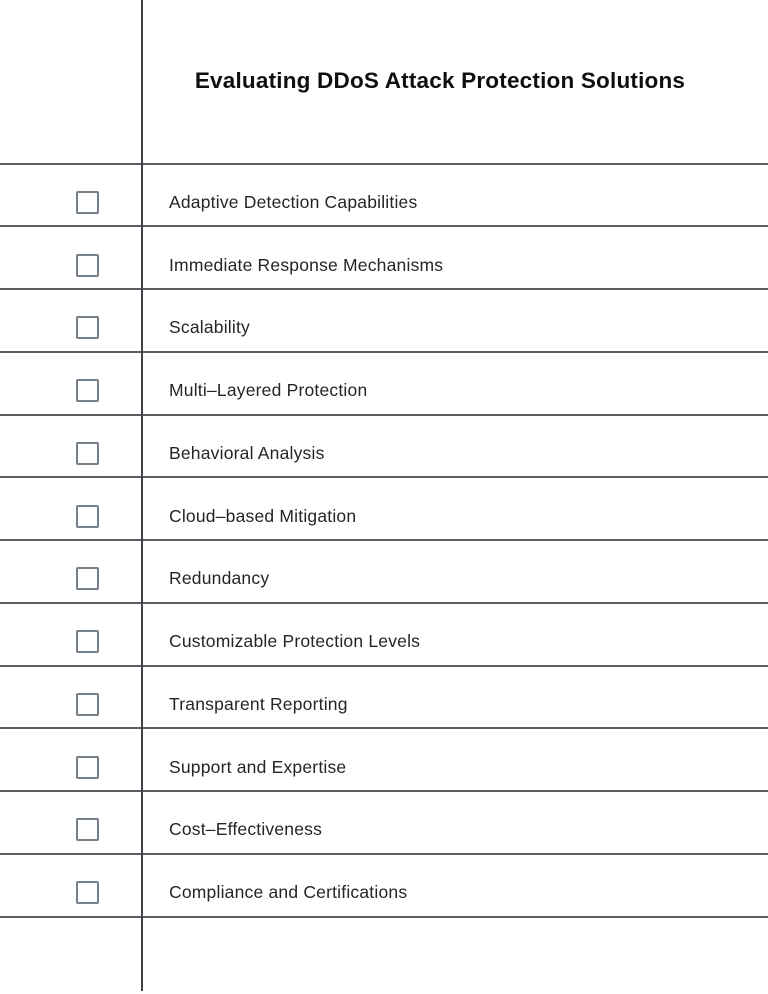 The width and height of the screenshot is (768, 994). I want to click on checklist-item-label: Scalability, so click(209, 327).